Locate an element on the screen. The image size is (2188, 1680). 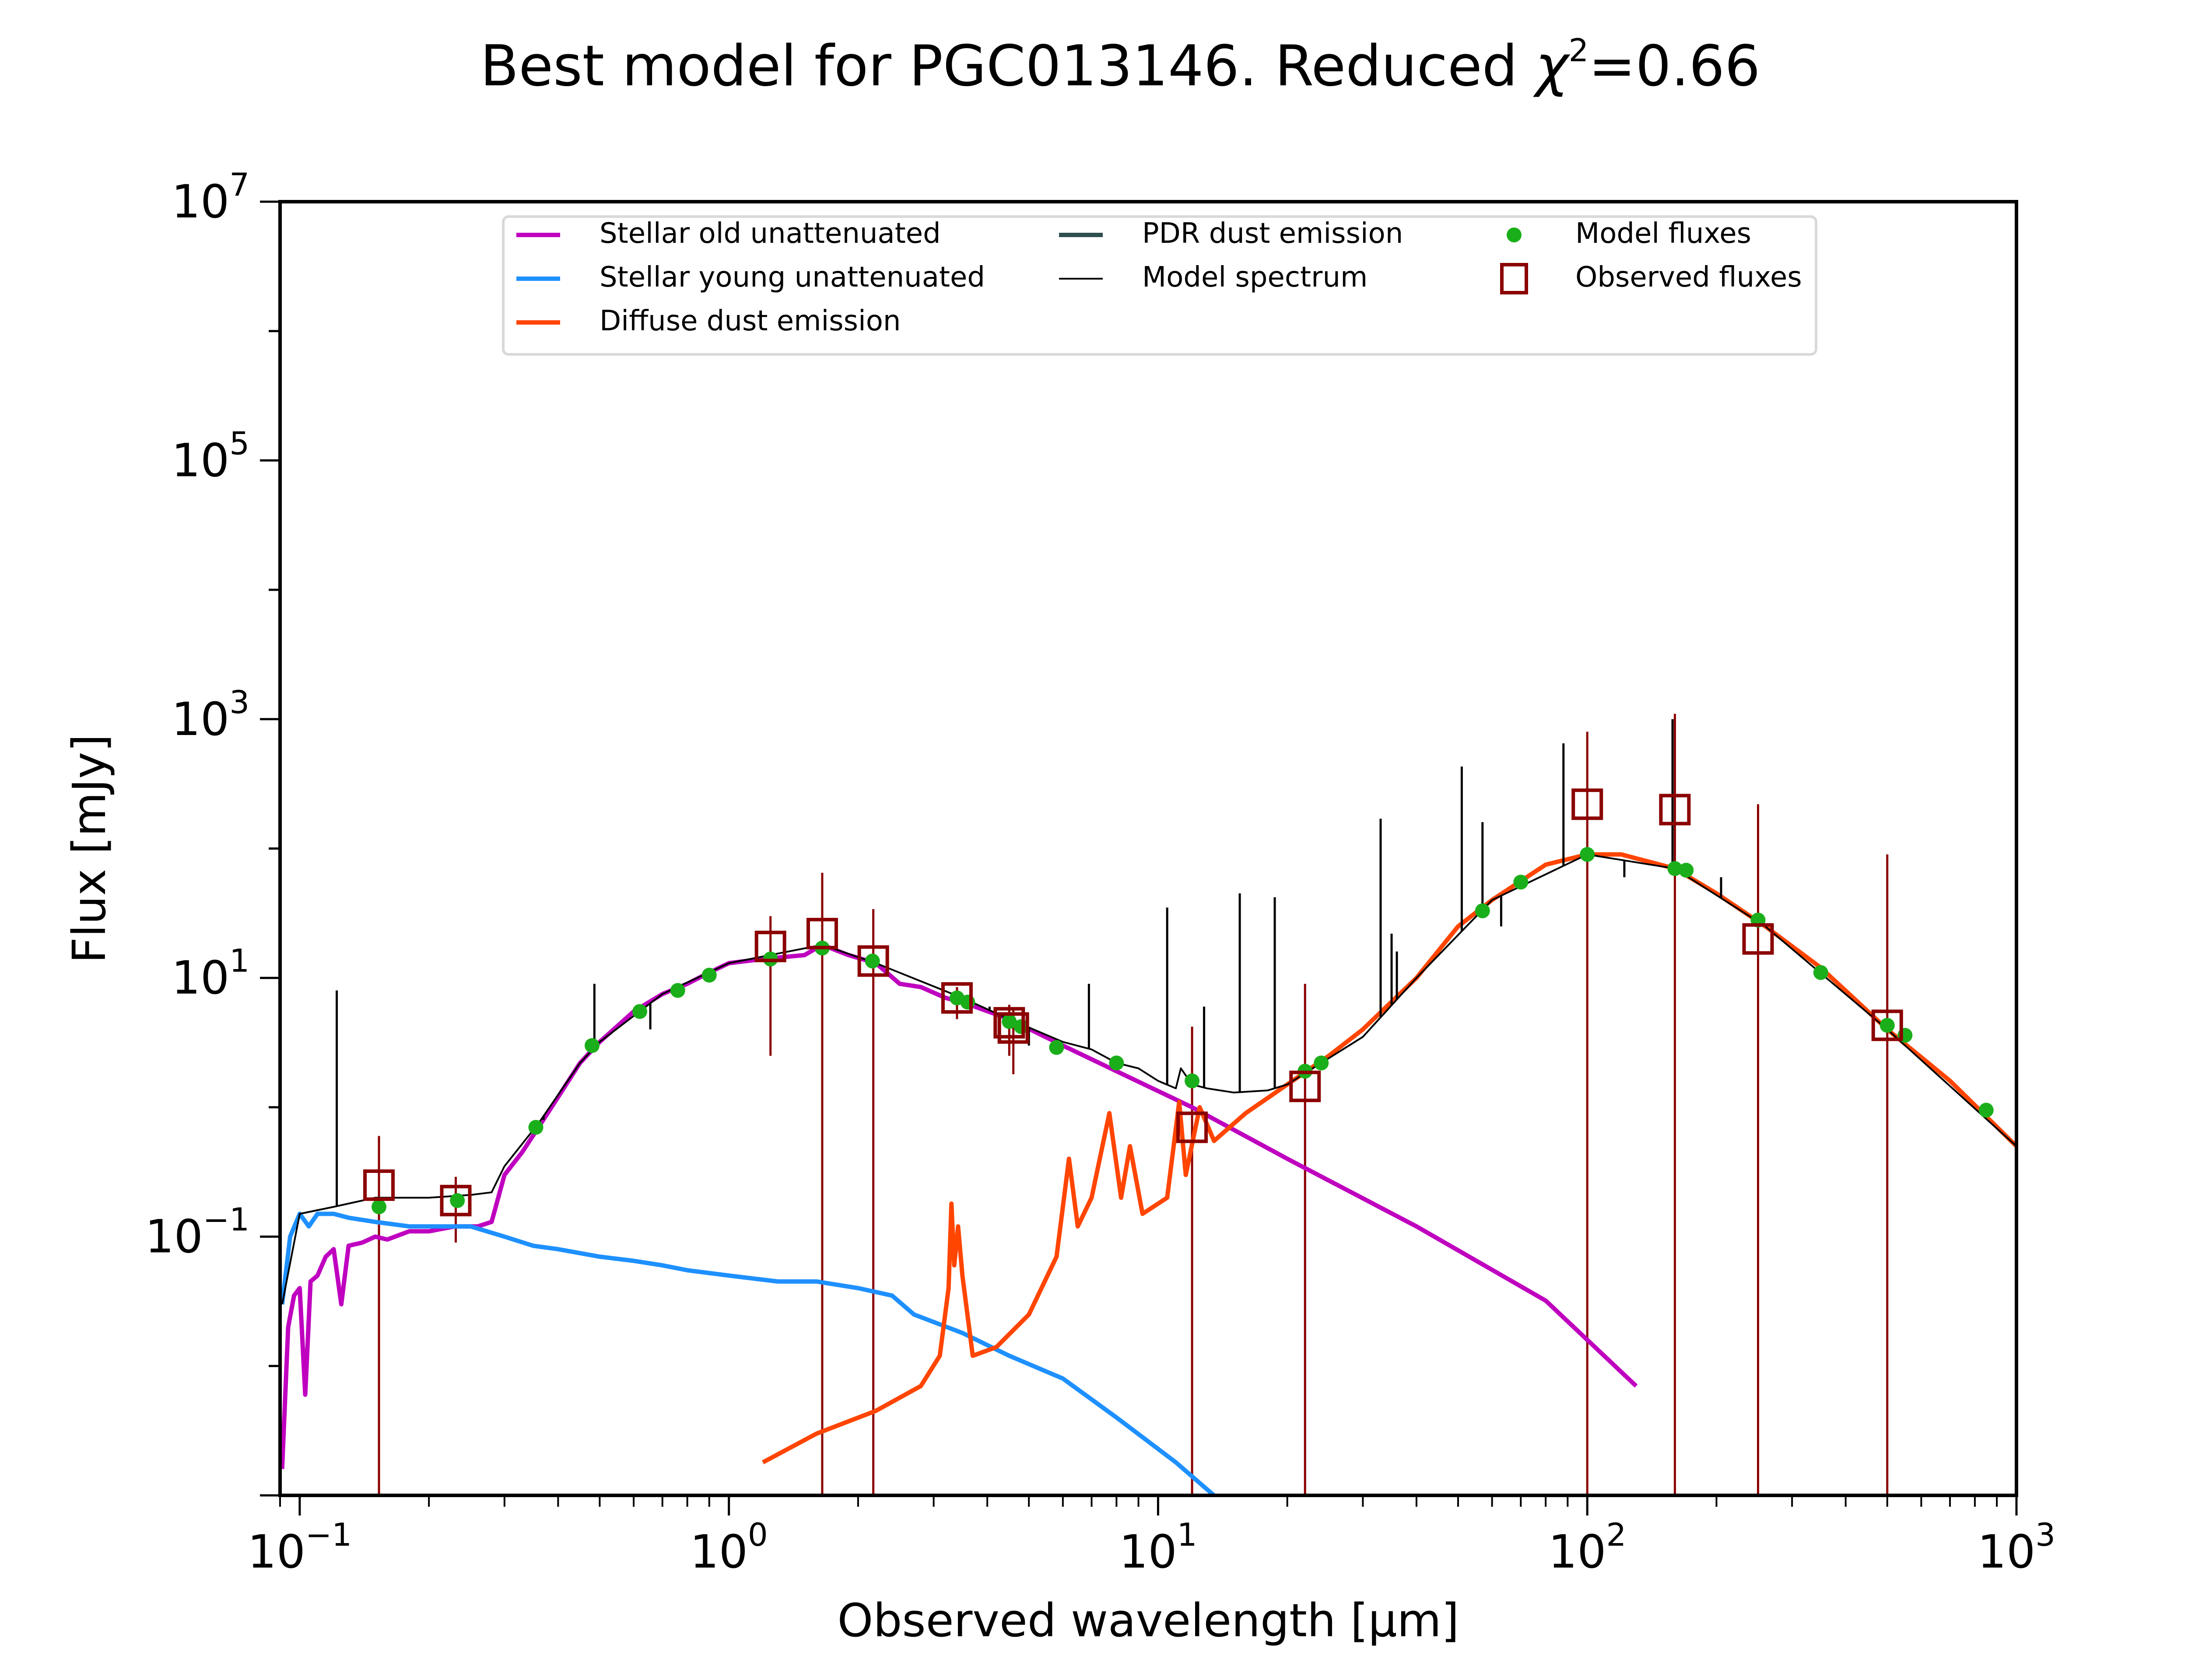
legend-item: PDR dust emission is located at coordinates (1231, 233).